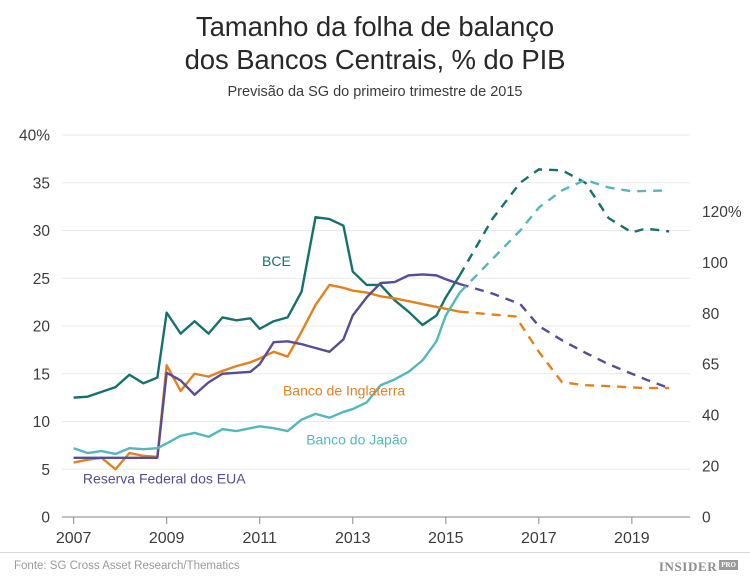  What do you see at coordinates (260, 538) in the screenshot?
I see `x-axis-tick-label: 2011` at bounding box center [260, 538].